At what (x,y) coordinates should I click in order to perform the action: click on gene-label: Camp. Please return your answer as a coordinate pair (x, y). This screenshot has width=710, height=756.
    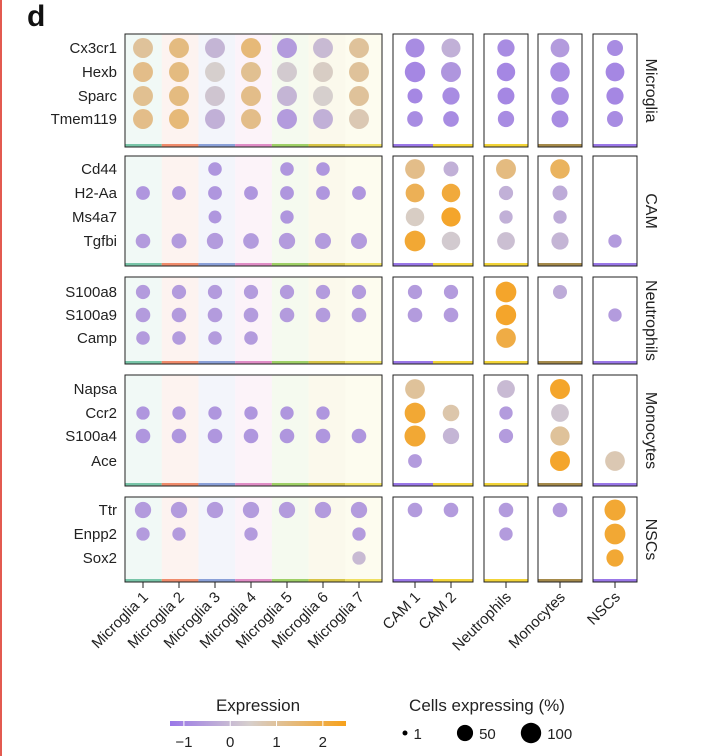
    Looking at the image, I should click on (97, 338).